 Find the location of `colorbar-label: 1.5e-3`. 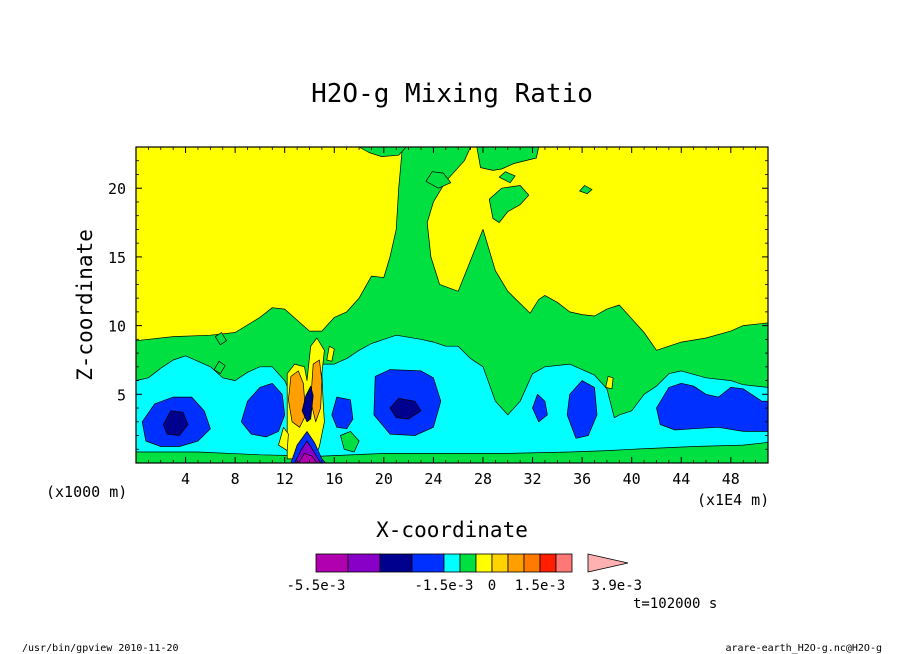

colorbar-label: 1.5e-3 is located at coordinates (540, 586).